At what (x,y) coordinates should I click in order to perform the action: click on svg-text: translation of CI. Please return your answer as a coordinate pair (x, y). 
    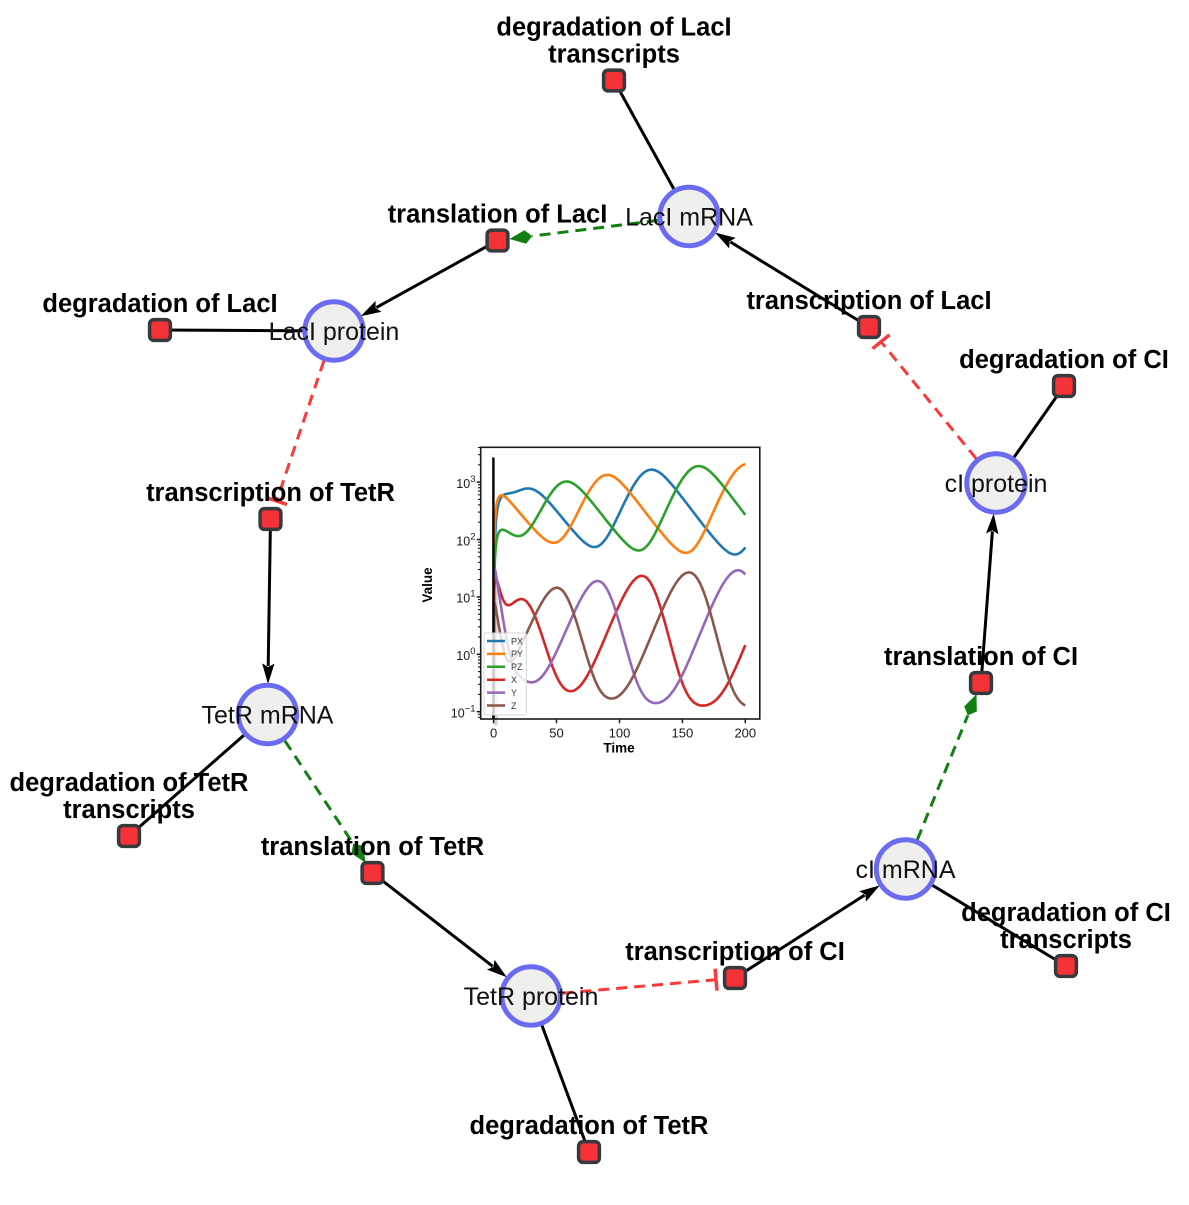
    Looking at the image, I should click on (981, 657).